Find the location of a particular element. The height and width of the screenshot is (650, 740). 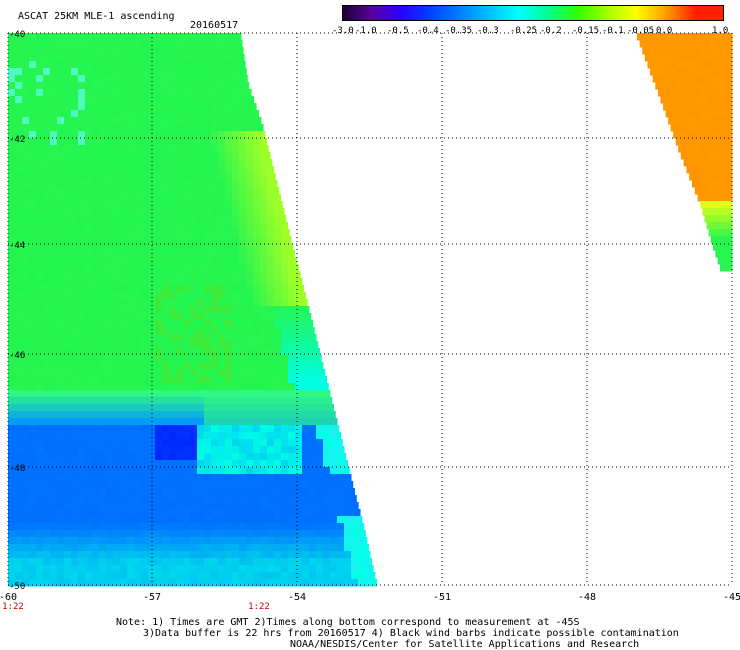

colorbar-tick-label: -1.0 is located at coordinates (366, 31).